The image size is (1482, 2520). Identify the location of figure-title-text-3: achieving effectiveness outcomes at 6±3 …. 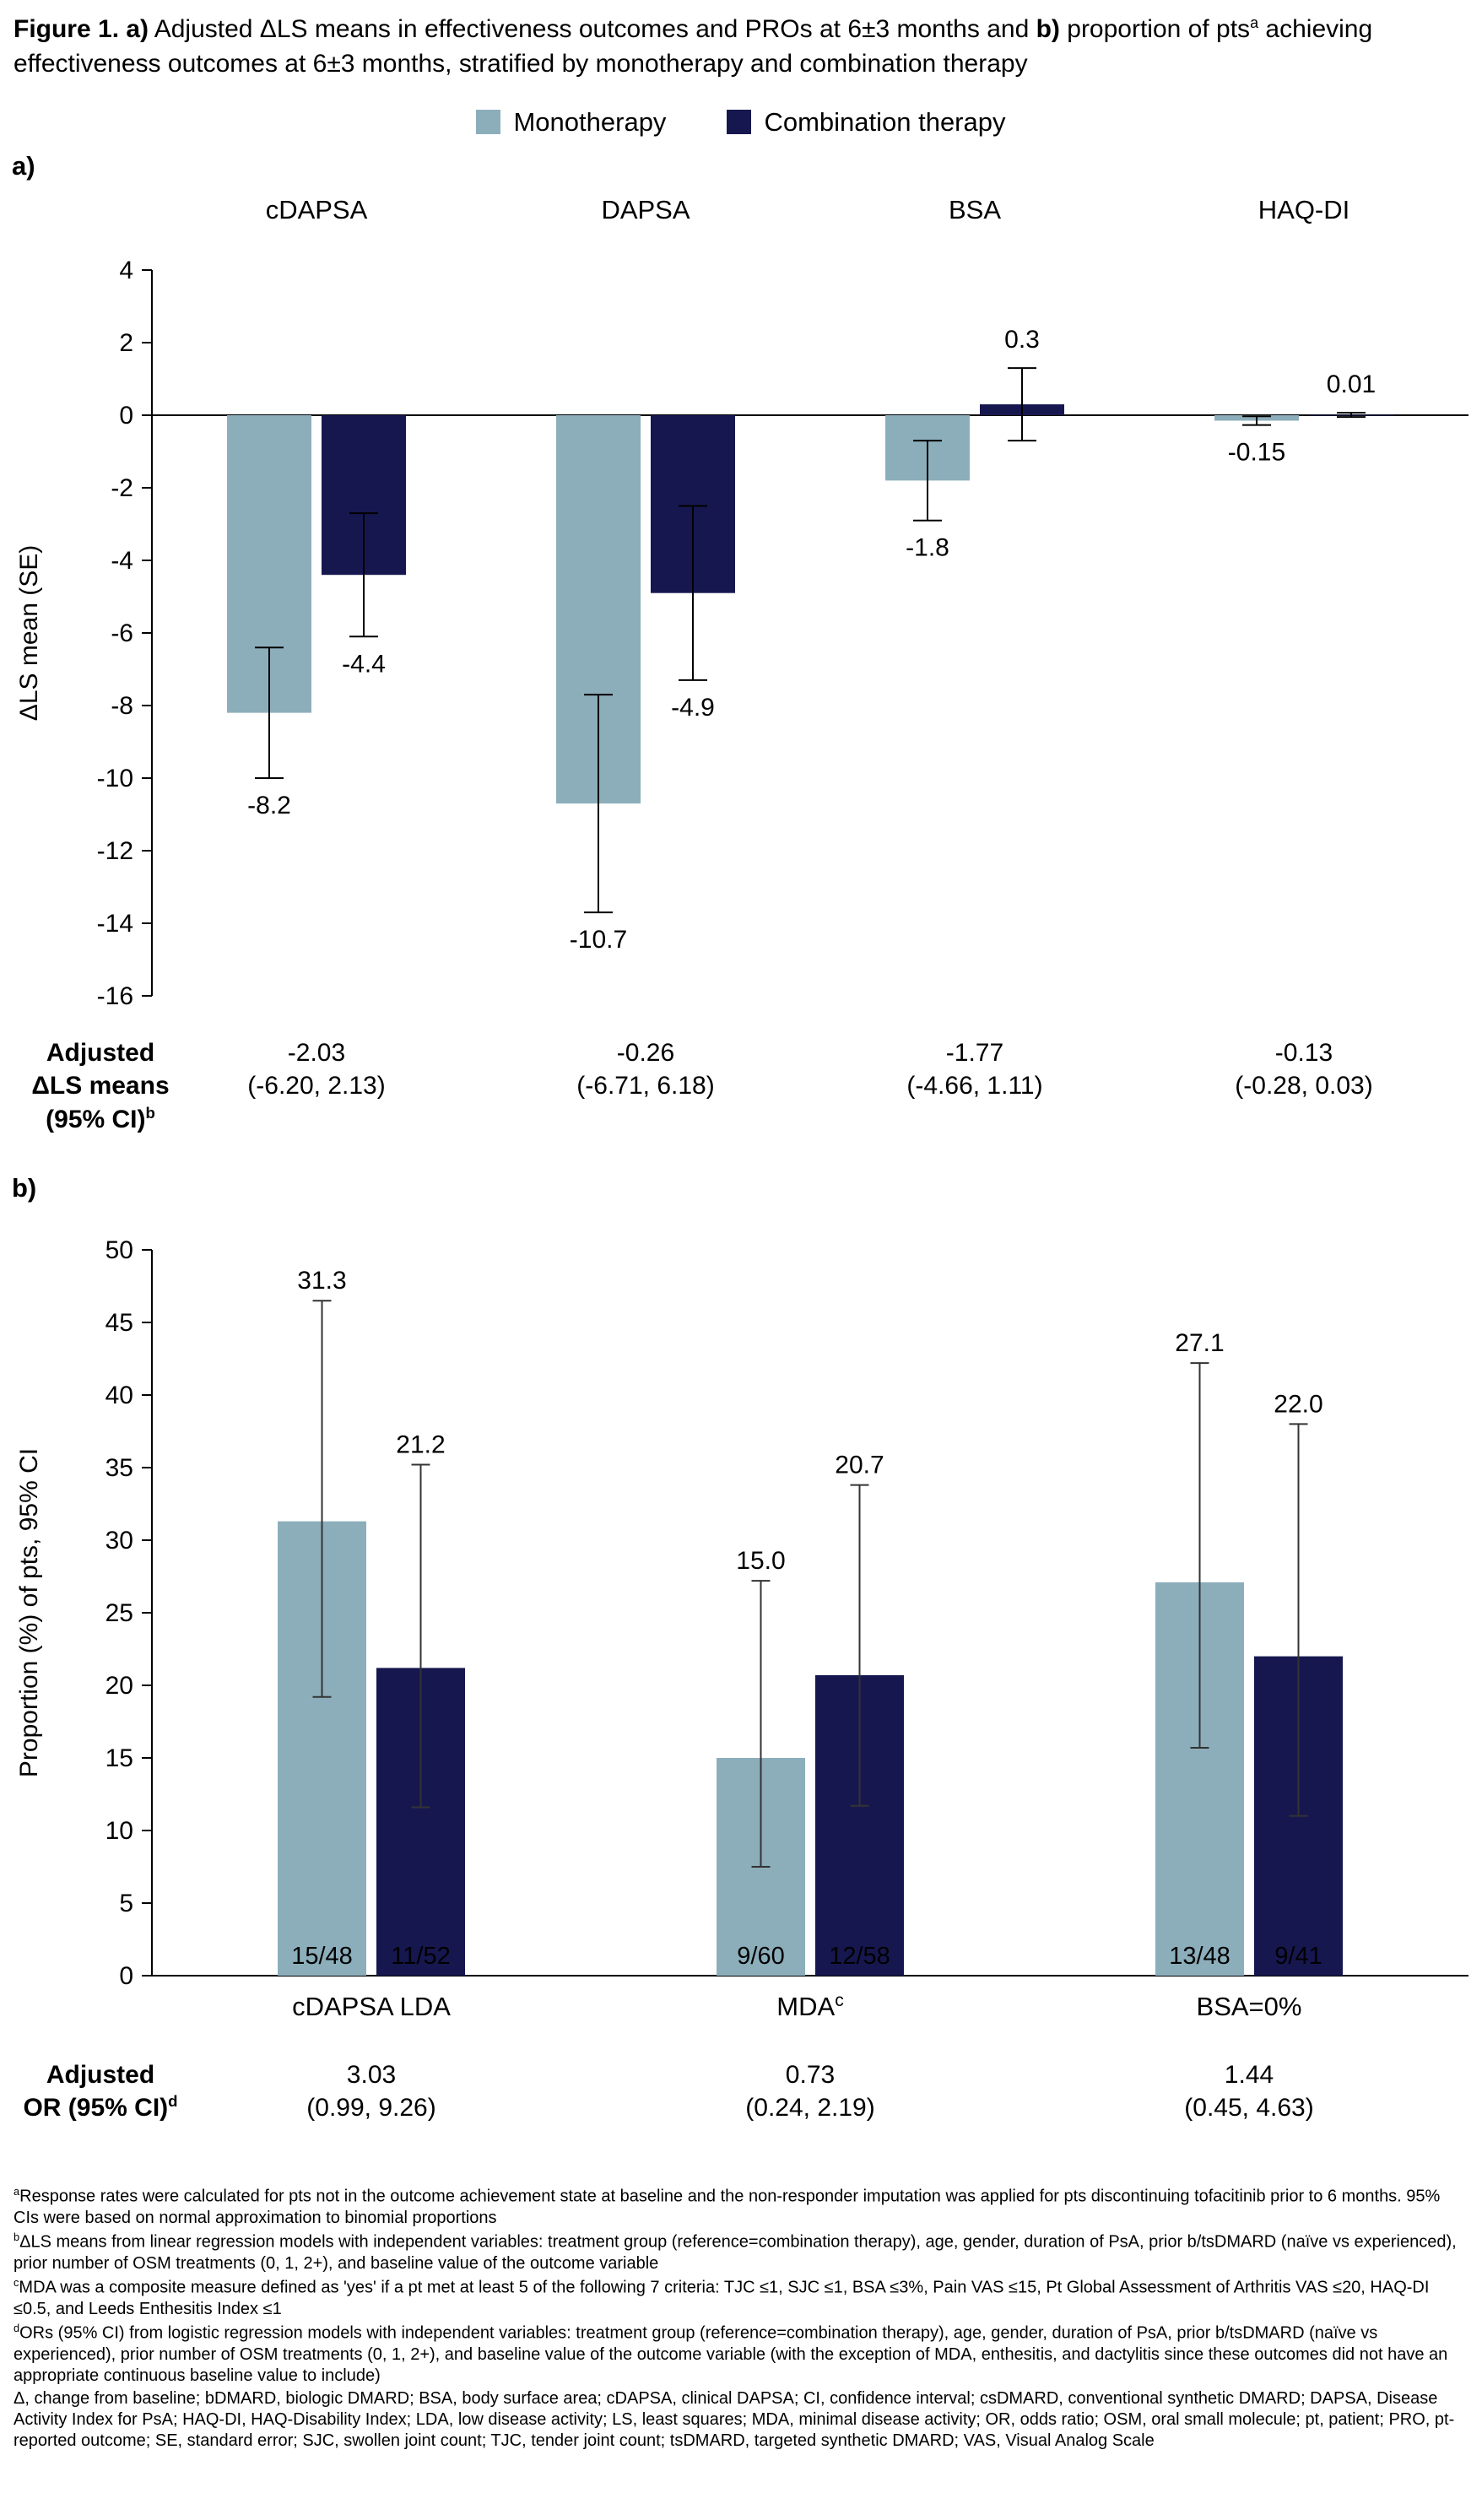
(693, 46).